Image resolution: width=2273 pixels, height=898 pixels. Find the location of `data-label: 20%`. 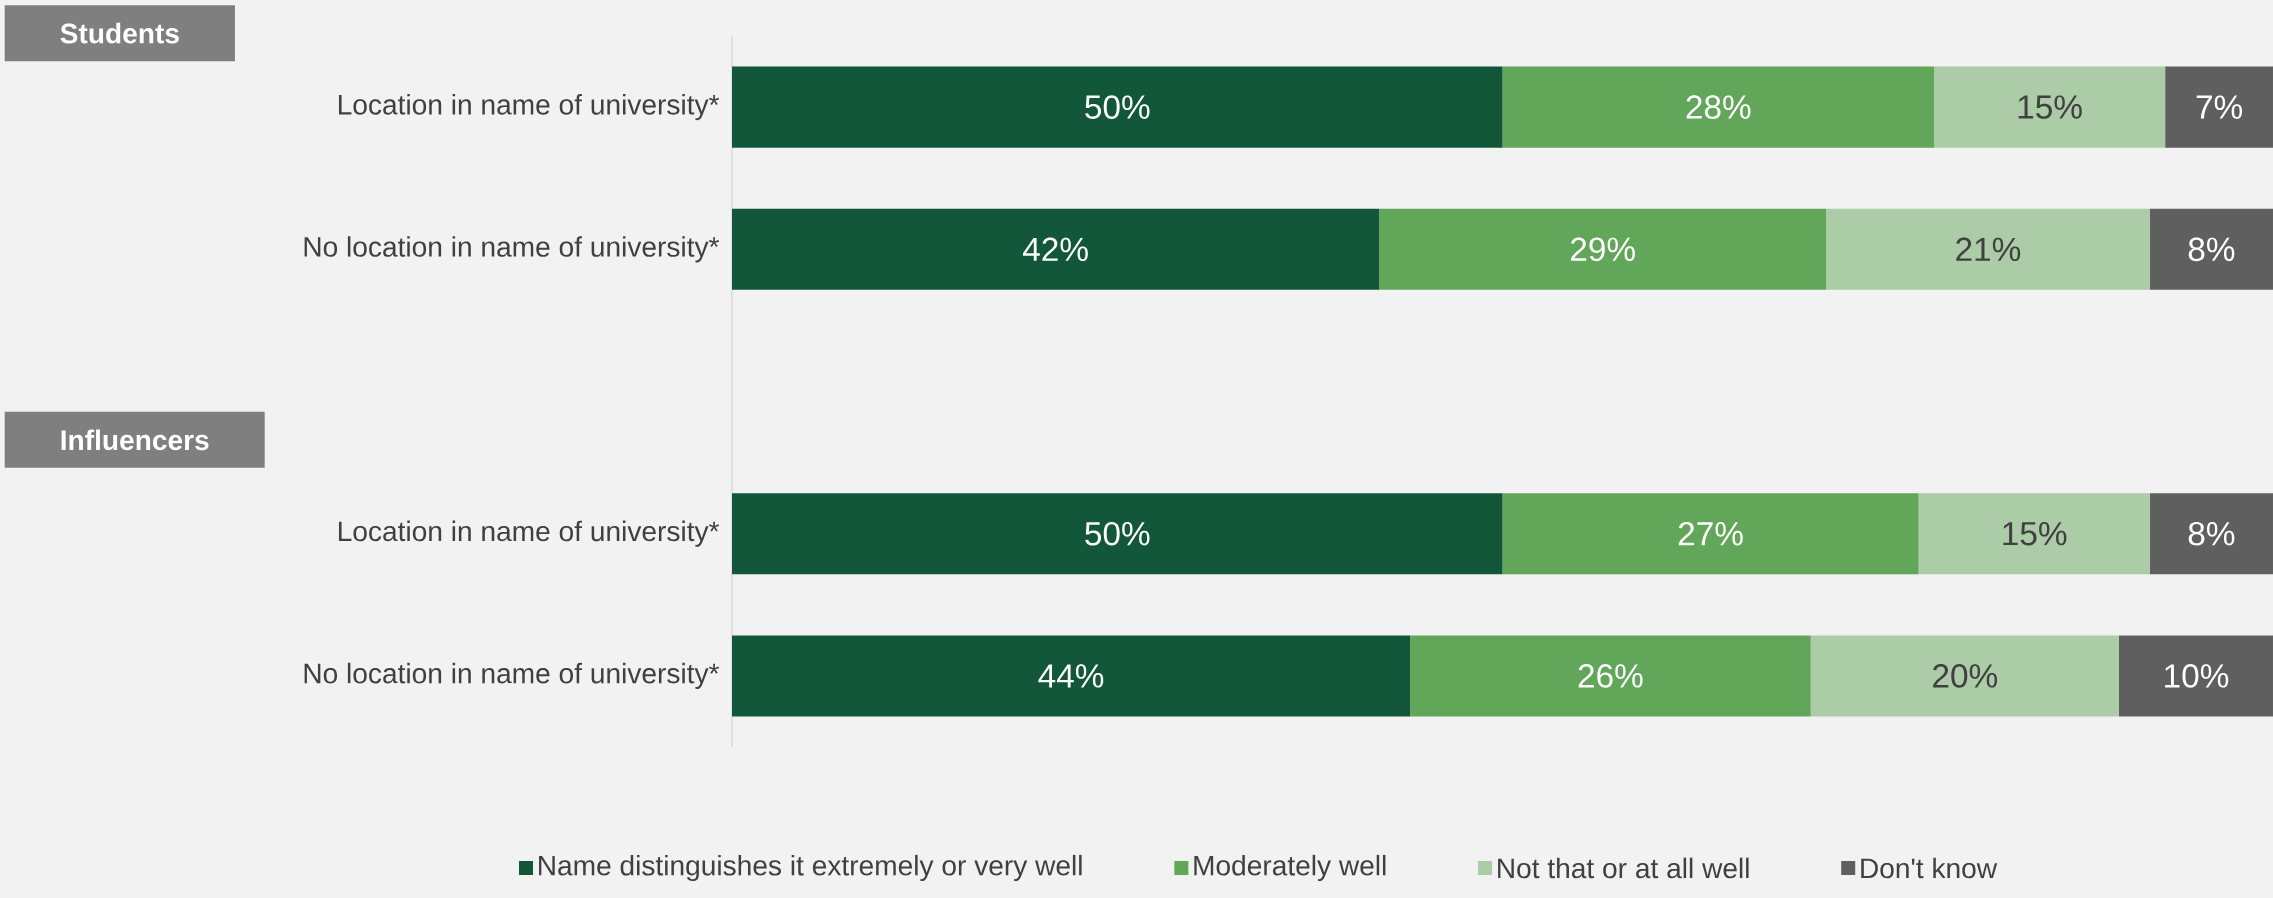

data-label: 20% is located at coordinates (1965, 676).